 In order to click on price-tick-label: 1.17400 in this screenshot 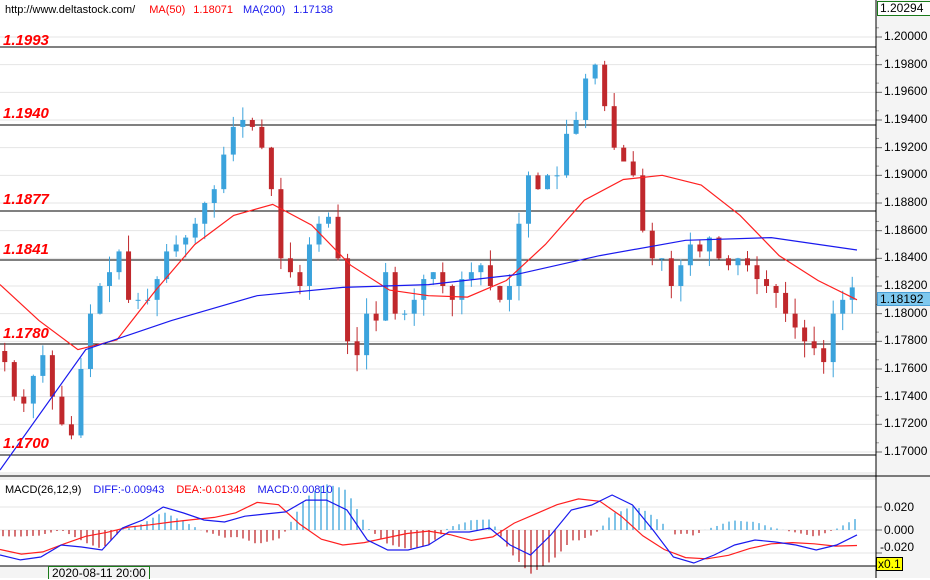, I will do `click(906, 395)`.